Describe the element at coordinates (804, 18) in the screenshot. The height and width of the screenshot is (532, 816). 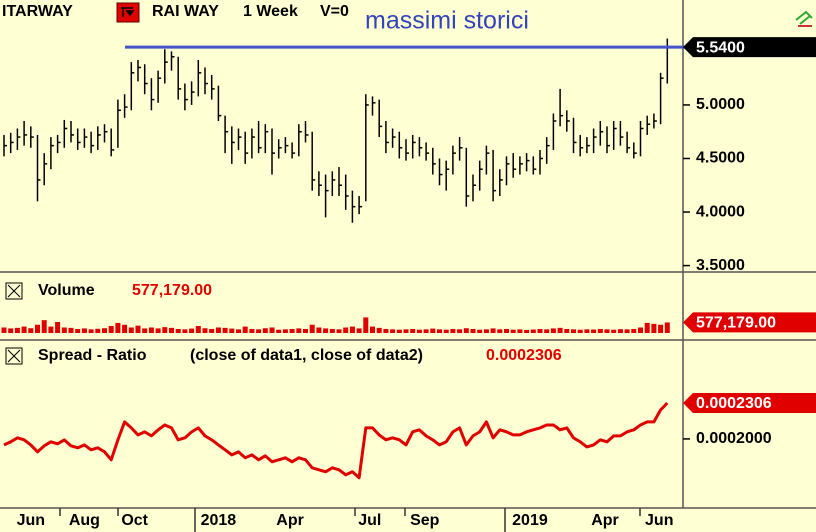
I see `toolbar-icon` at that location.